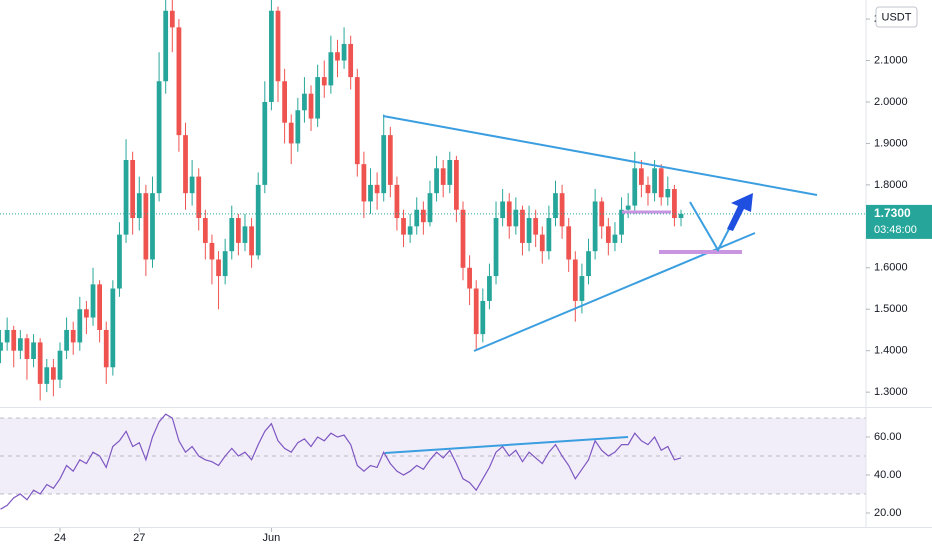 The height and width of the screenshot is (550, 932). I want to click on x-tick-label: 27, so click(139, 538).